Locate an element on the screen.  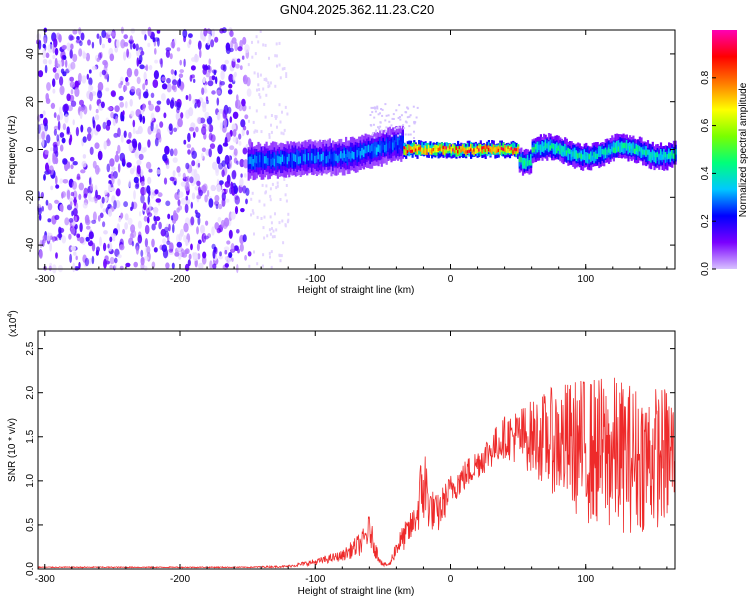
y-tick-label: 0.0 is located at coordinates (30, 569).